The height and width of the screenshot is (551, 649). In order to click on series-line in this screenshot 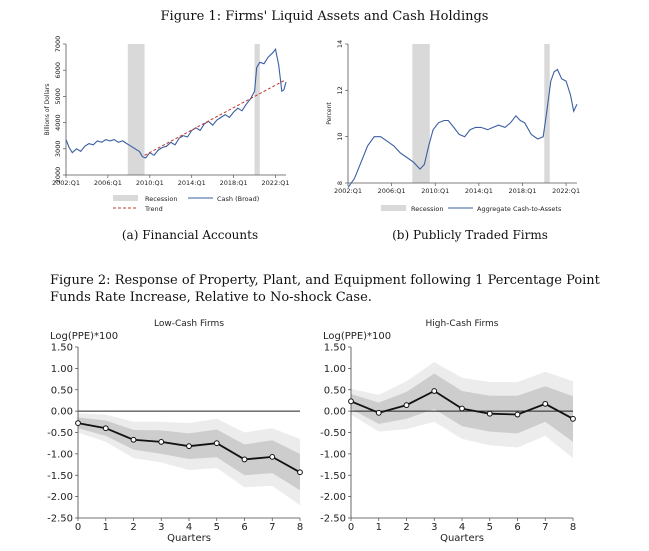, I will do `click(176, 103)`.